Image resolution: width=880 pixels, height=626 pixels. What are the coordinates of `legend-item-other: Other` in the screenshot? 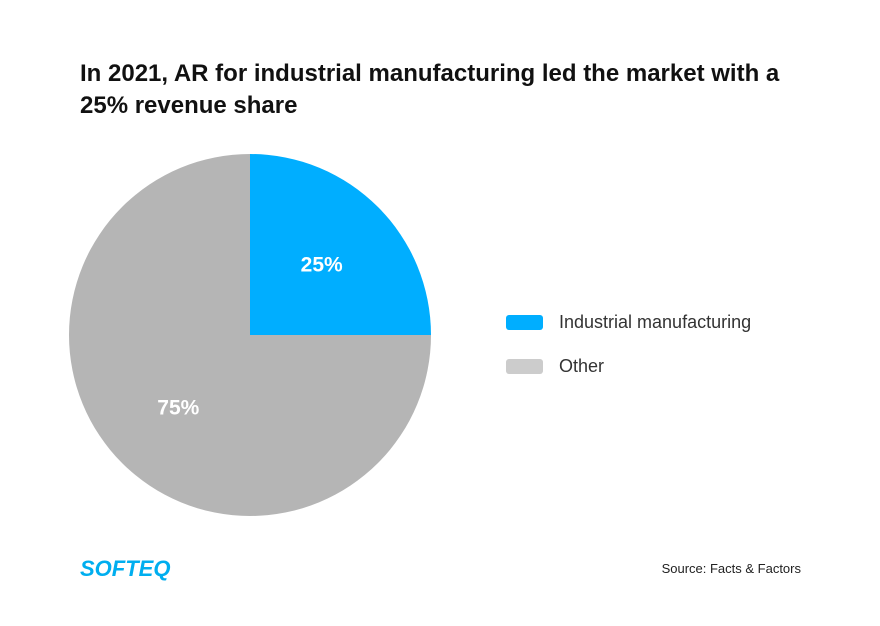 It's located at (628, 366).